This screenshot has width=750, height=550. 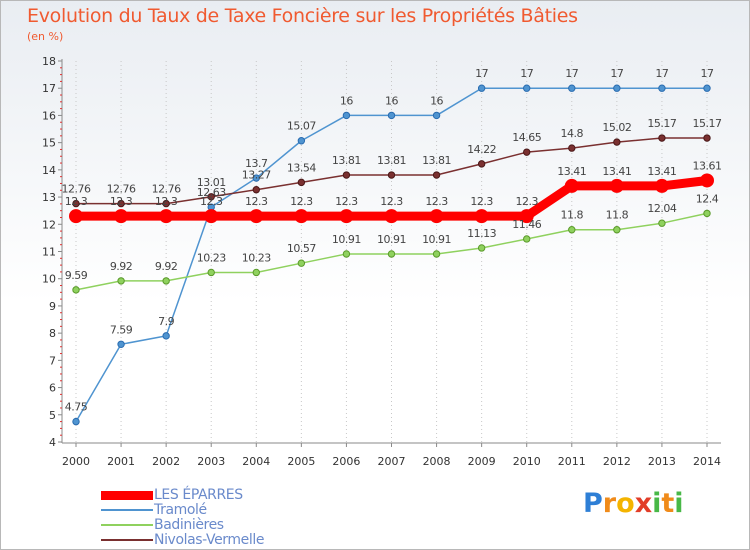 I want to click on data-label: 7.9, so click(x=166, y=321).